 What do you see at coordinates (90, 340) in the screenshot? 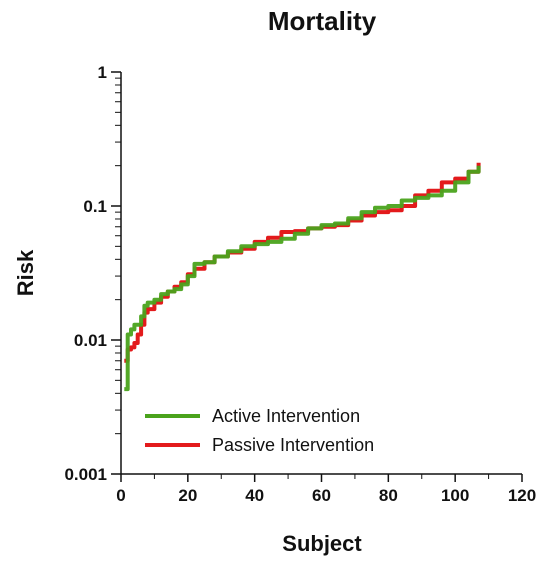
I see `y-tick-label: 0.01` at bounding box center [90, 340].